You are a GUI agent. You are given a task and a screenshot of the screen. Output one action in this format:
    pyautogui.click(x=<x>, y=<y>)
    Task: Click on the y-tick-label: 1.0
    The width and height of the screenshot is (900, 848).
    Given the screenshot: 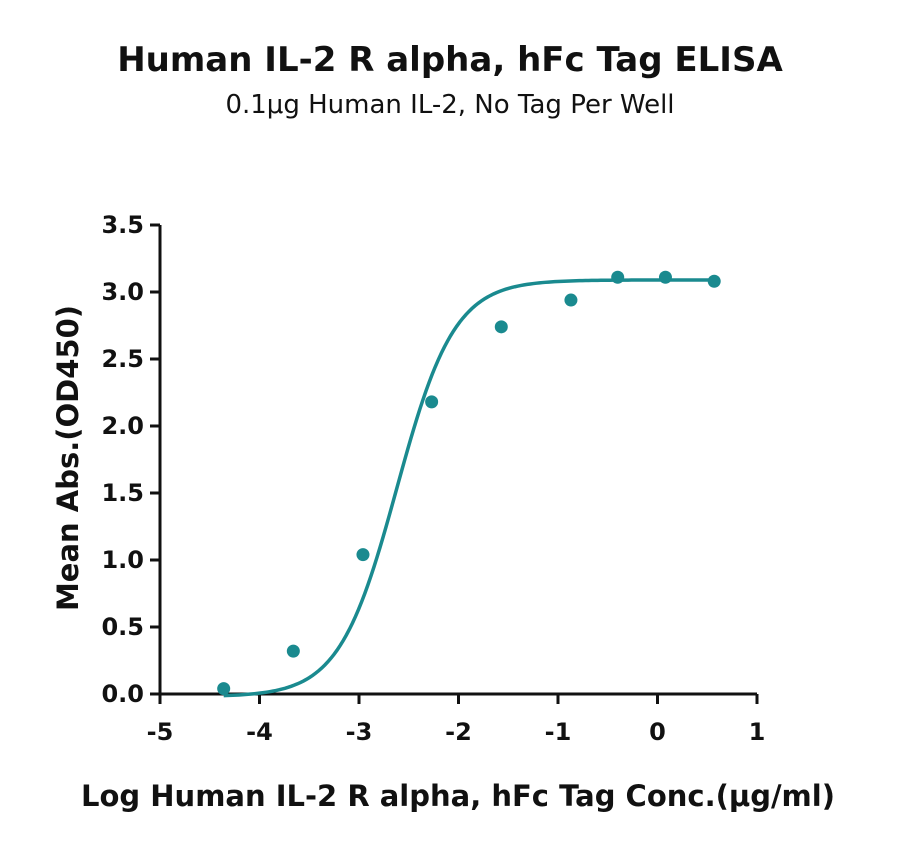 What is the action you would take?
    pyautogui.click(x=122, y=560)
    